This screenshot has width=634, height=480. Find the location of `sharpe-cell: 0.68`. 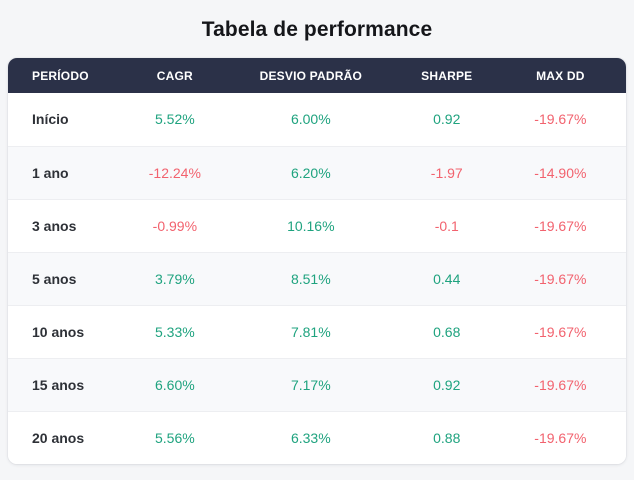

sharpe-cell: 0.68 is located at coordinates (447, 331).